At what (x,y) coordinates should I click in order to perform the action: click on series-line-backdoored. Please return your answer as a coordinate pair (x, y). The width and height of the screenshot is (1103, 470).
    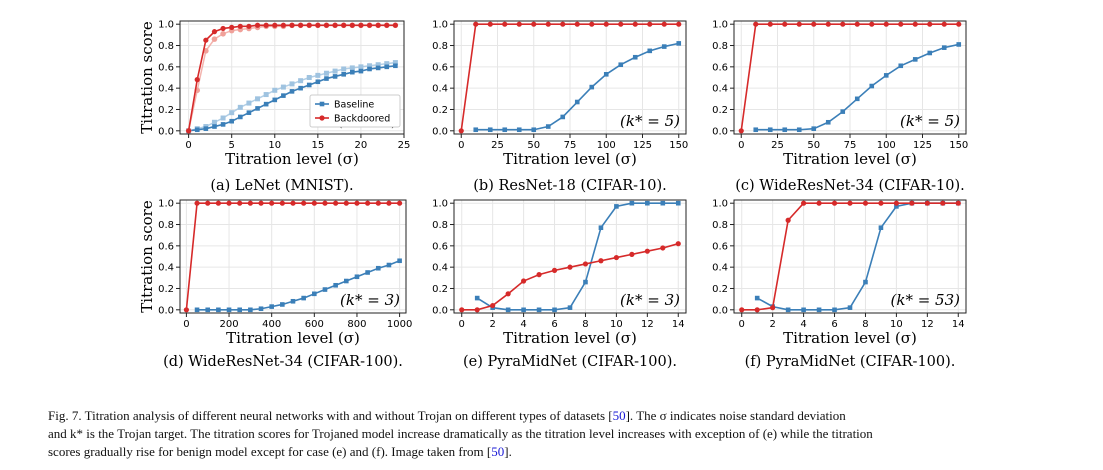
    Looking at the image, I should click on (569, 77).